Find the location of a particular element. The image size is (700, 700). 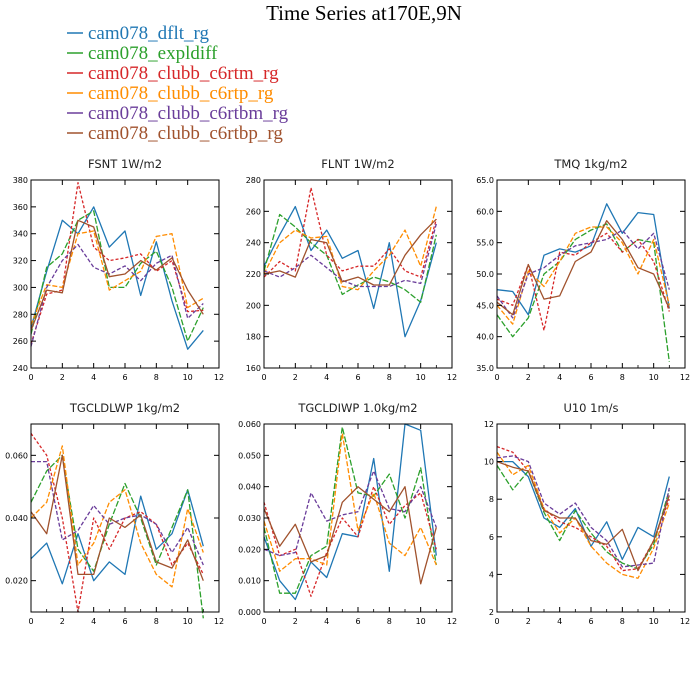

y-tick-label: 180 is located at coordinates (253, 337).